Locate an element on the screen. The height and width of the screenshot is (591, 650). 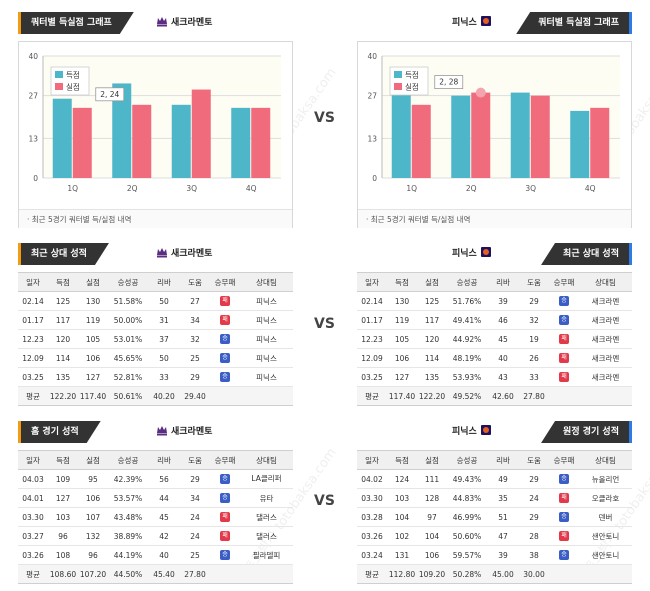
rebounds-cell: 51 is located at coordinates (503, 517).